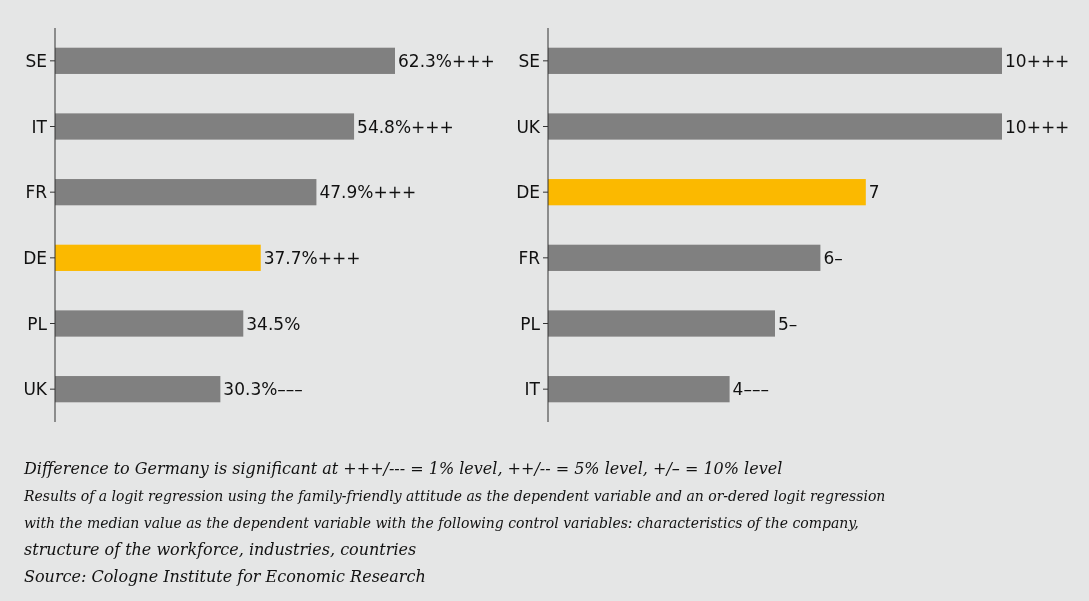 Image resolution: width=1089 pixels, height=601 pixels. I want to click on data-label: 4–––, so click(750, 389).